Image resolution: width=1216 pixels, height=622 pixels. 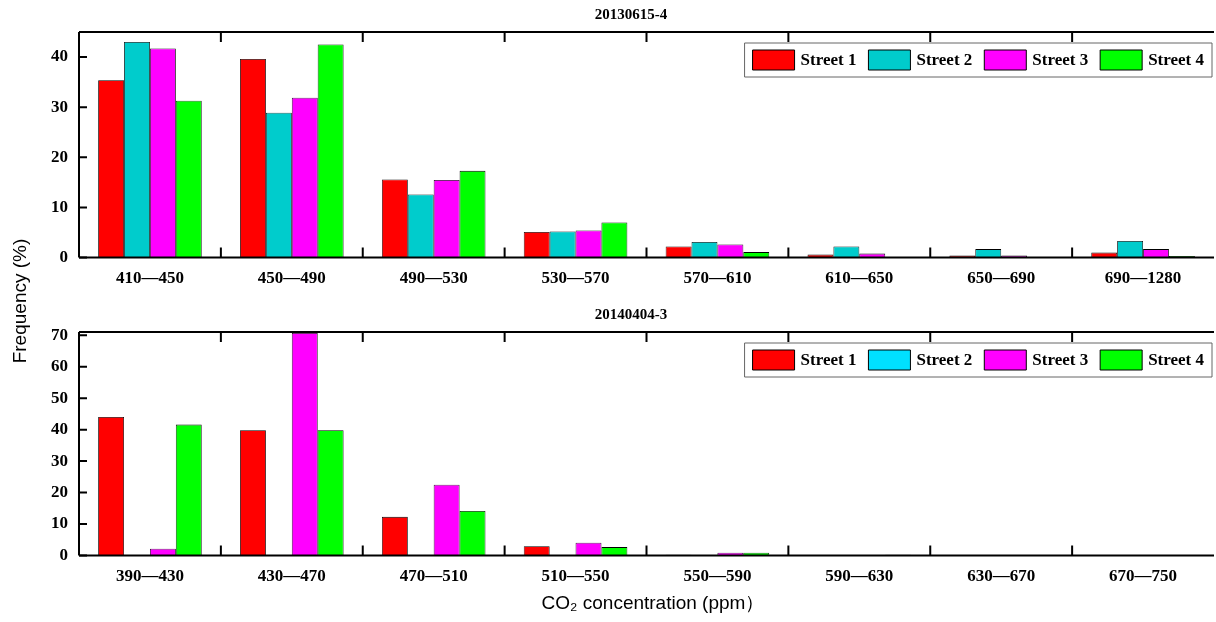 I want to click on x-tick-label: 630—670, so click(x=1001, y=576).